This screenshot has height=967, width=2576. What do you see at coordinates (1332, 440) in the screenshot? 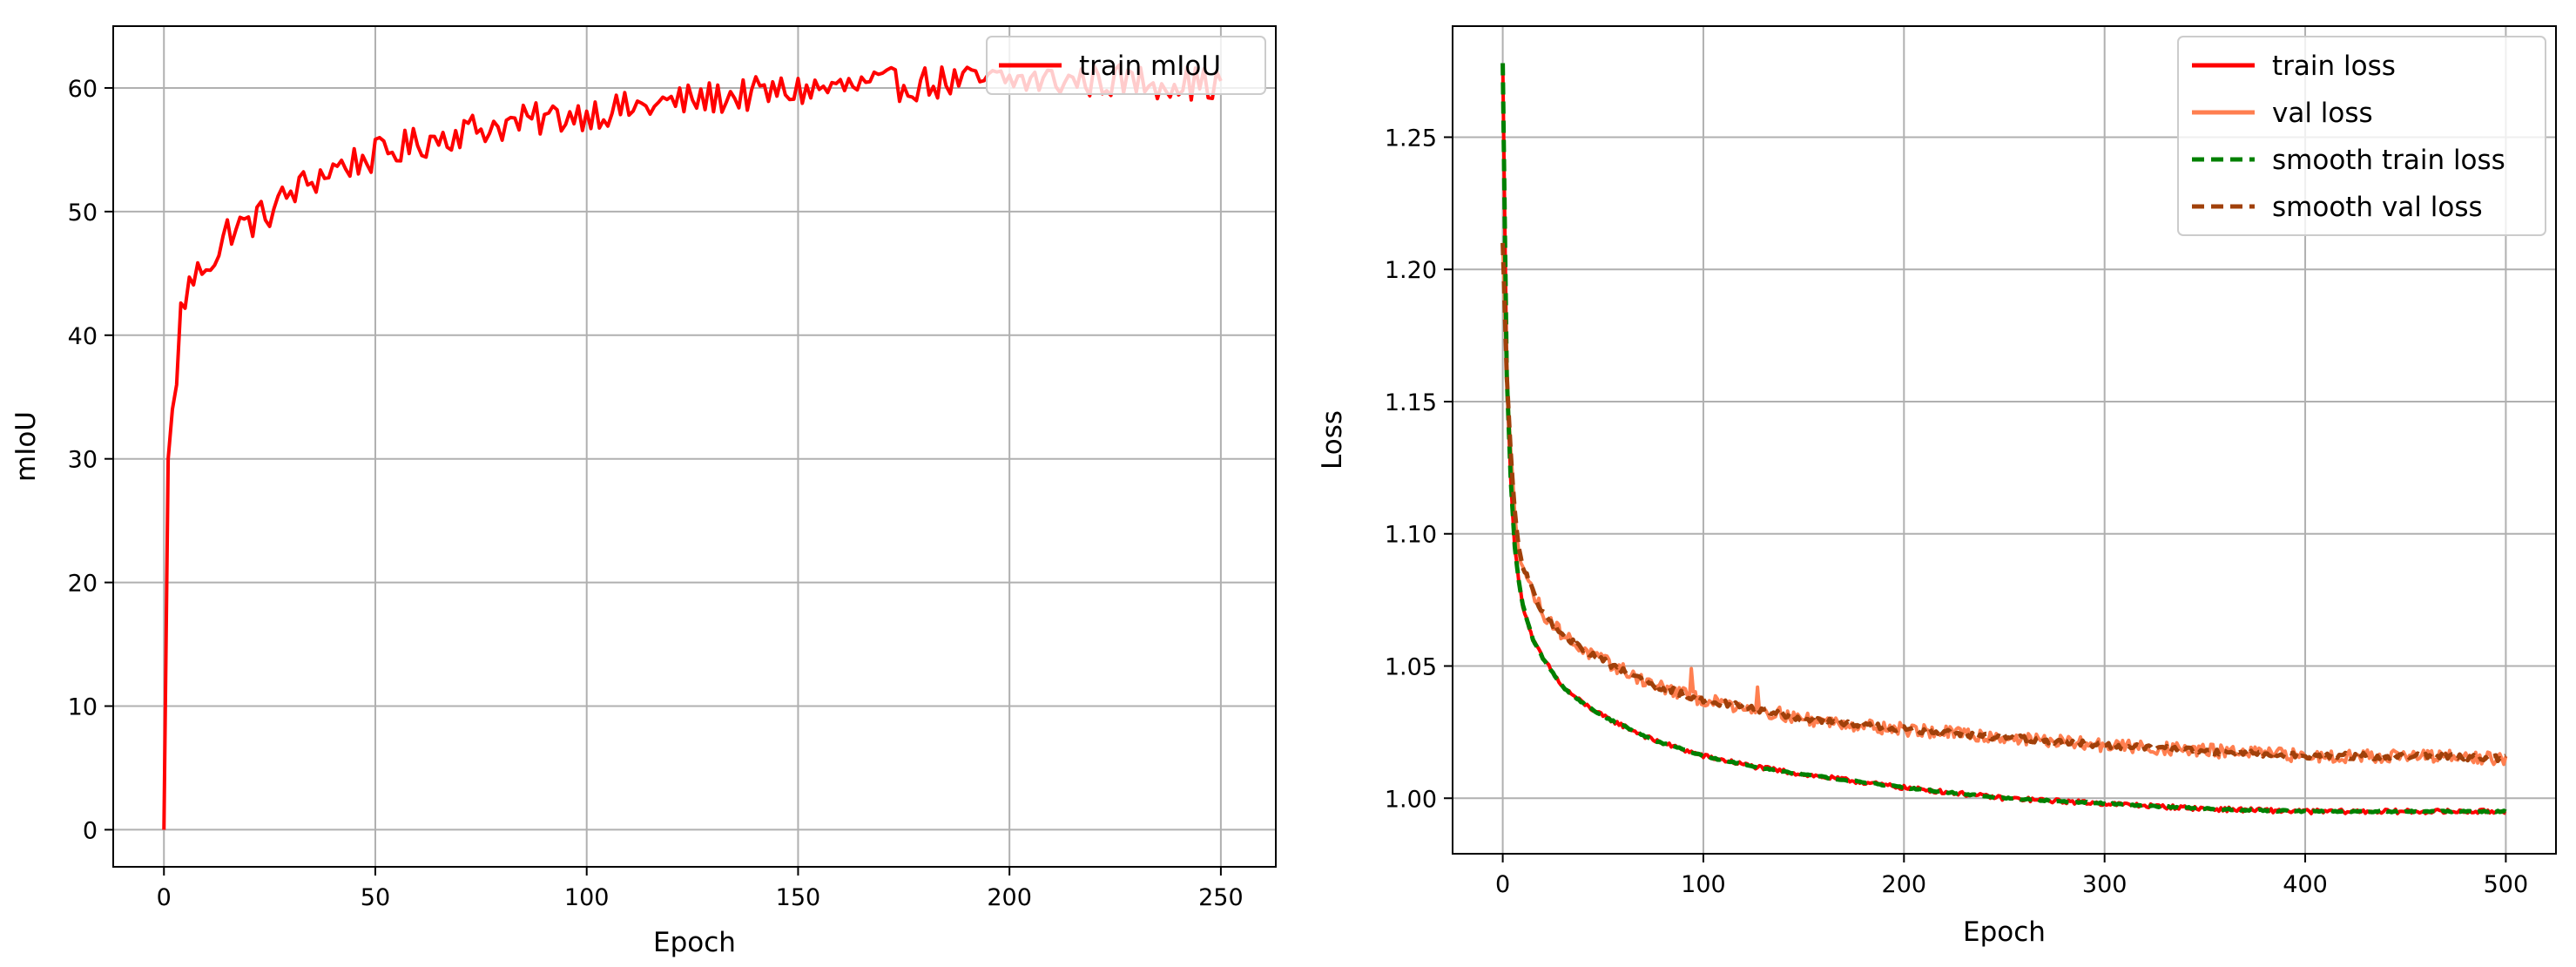
I see `loss-y-axis-label: Loss` at bounding box center [1332, 440].